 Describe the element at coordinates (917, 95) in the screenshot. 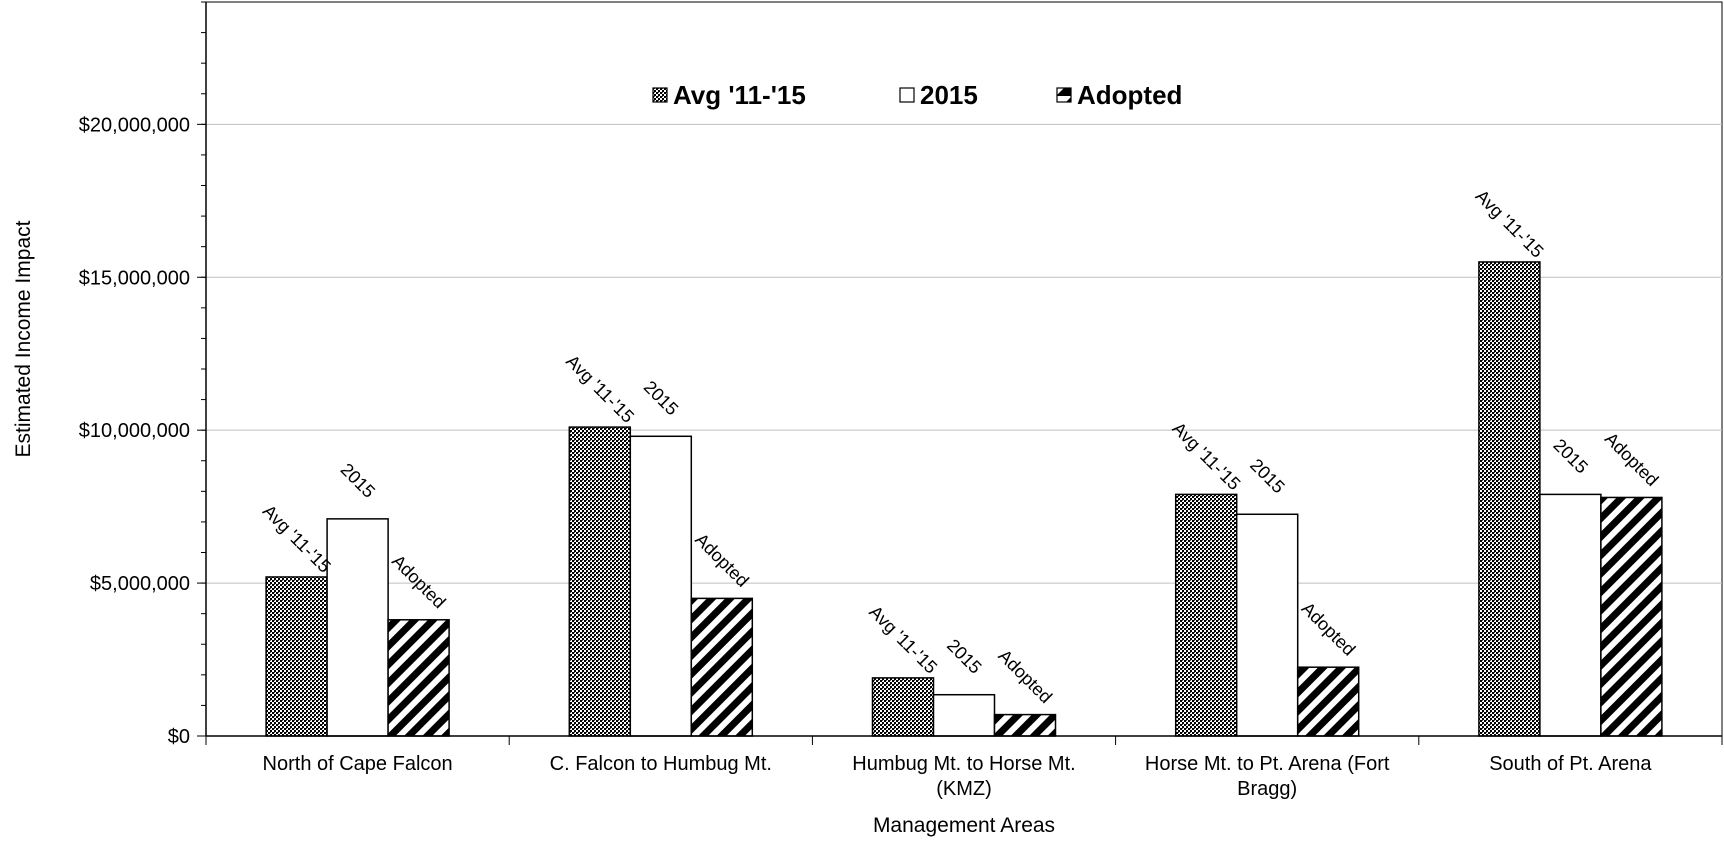

I see `legend: Avg '11-'15 2015 Adopted` at that location.